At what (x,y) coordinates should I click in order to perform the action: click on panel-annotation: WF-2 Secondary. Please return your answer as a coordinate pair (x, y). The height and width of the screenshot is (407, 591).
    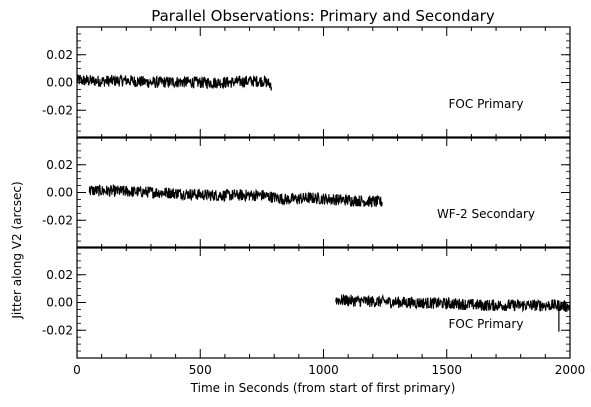
    Looking at the image, I should click on (486, 214).